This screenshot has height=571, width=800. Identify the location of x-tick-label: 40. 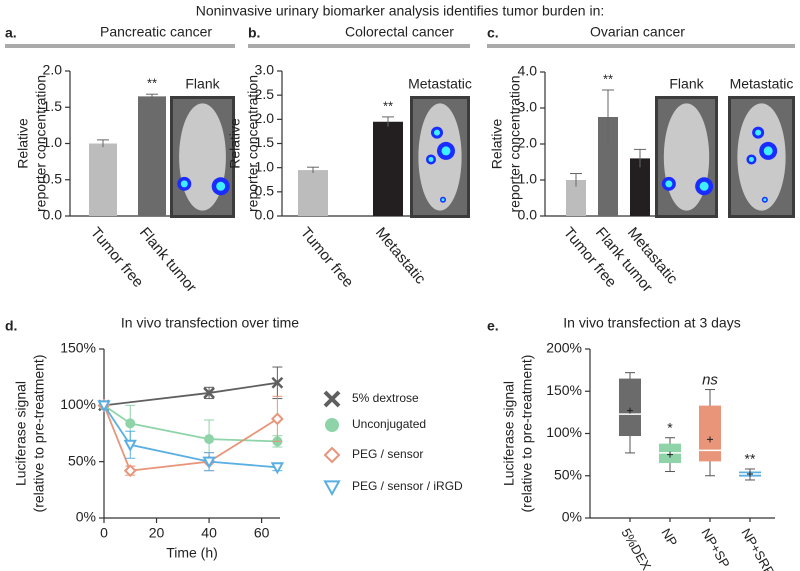
(209, 533).